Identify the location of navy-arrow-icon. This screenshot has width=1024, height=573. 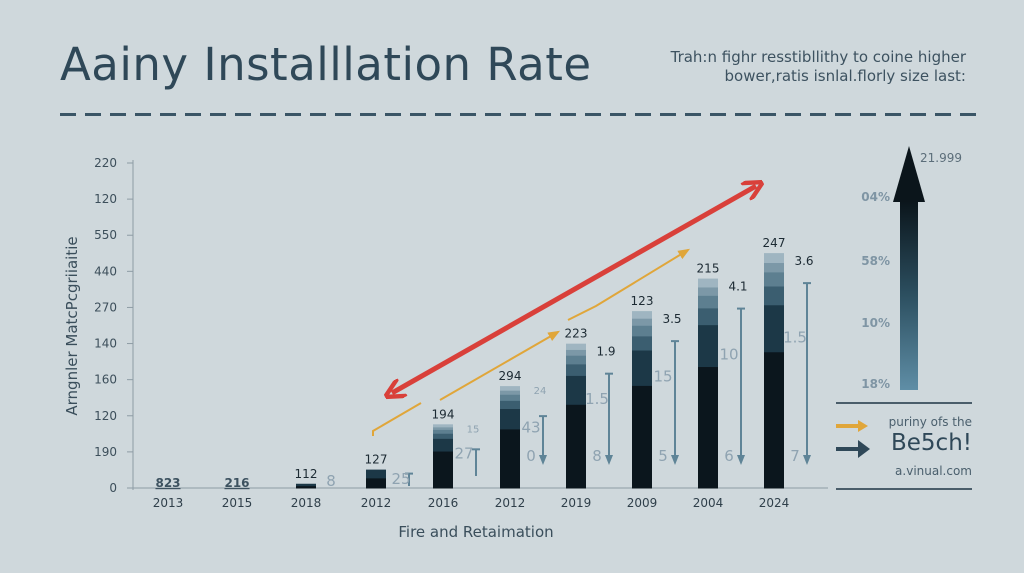
(853, 449).